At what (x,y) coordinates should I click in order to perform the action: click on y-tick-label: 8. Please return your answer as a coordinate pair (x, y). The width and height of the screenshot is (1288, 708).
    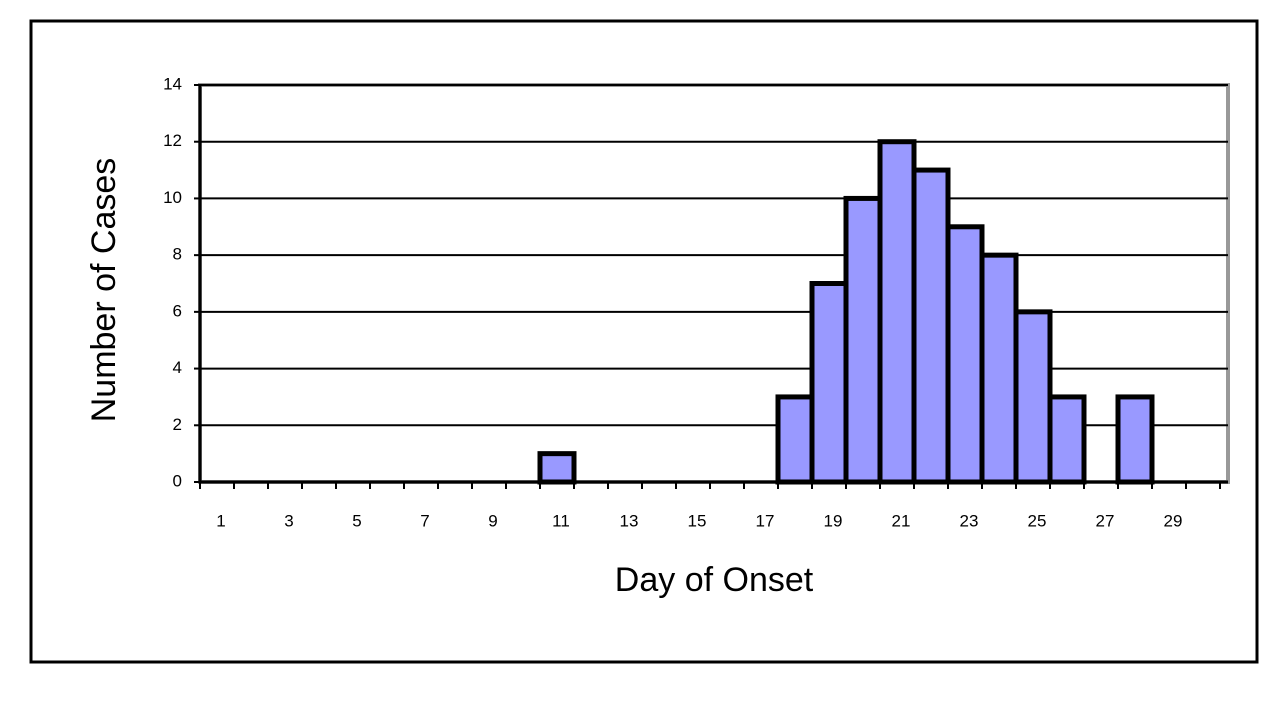
    Looking at the image, I should click on (177, 254).